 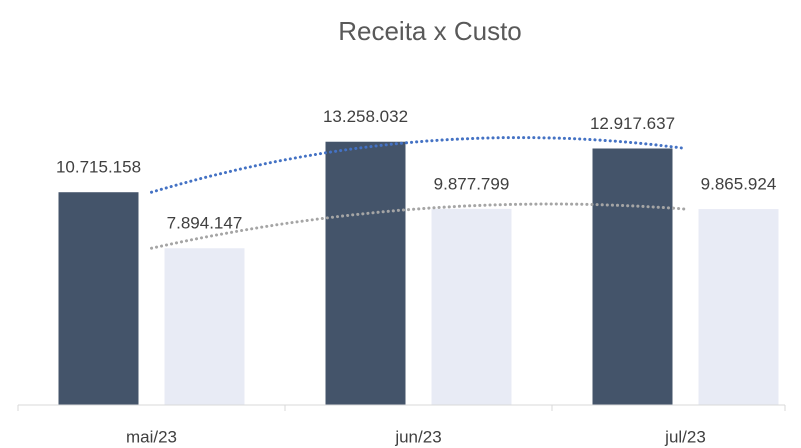 What do you see at coordinates (151, 436) in the screenshot?
I see `x-tick-label: mai/23` at bounding box center [151, 436].